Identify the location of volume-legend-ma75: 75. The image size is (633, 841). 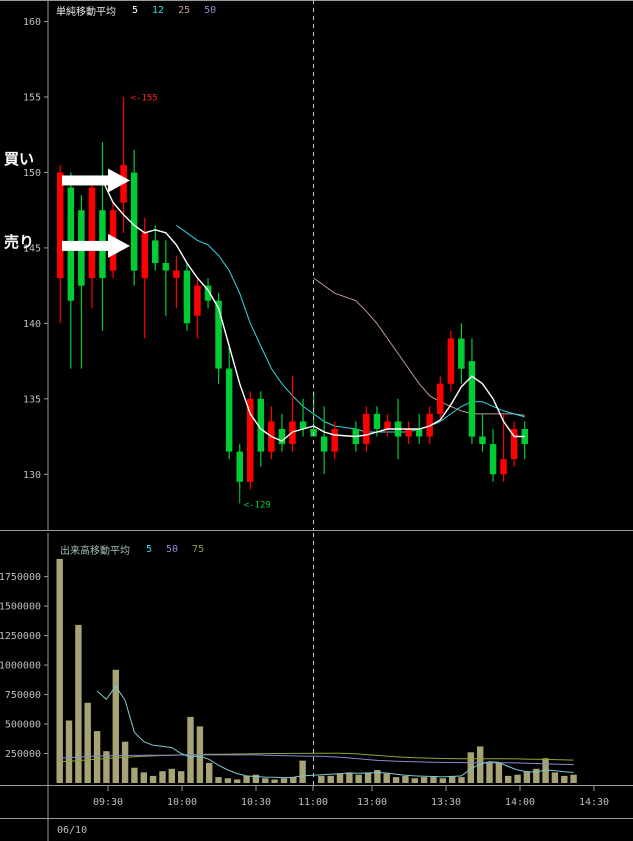
(198, 549).